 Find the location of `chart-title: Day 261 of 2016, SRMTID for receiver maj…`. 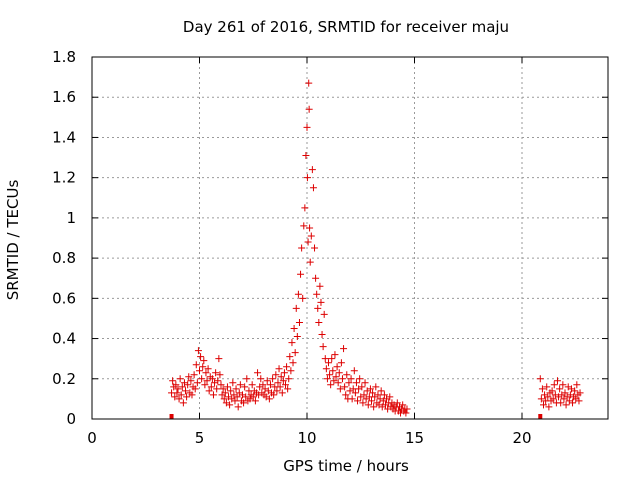

chart-title: Day 261 of 2016, SRMTID for receiver maj… is located at coordinates (346, 27).